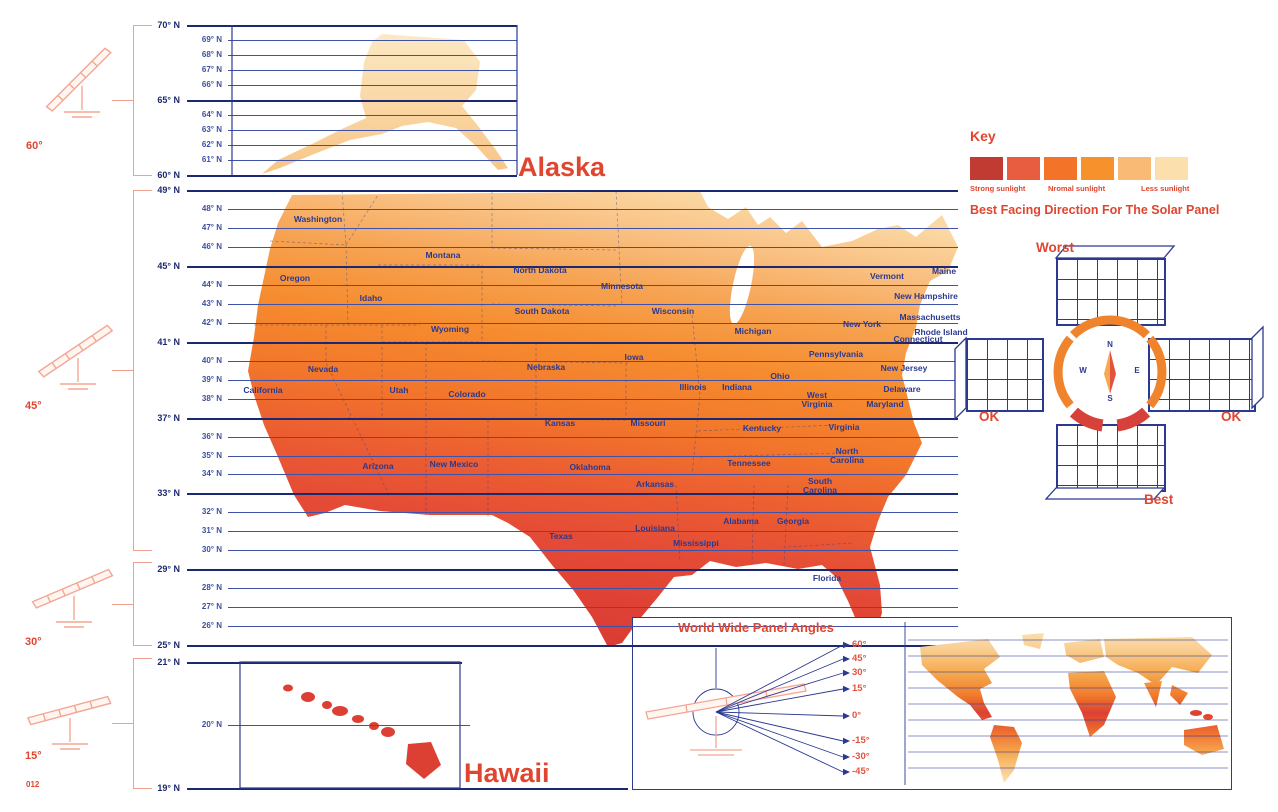 This screenshot has width=1278, height=812. What do you see at coordinates (211, 511) in the screenshot?
I see `latitude-tick-label: 32° N` at bounding box center [211, 511].